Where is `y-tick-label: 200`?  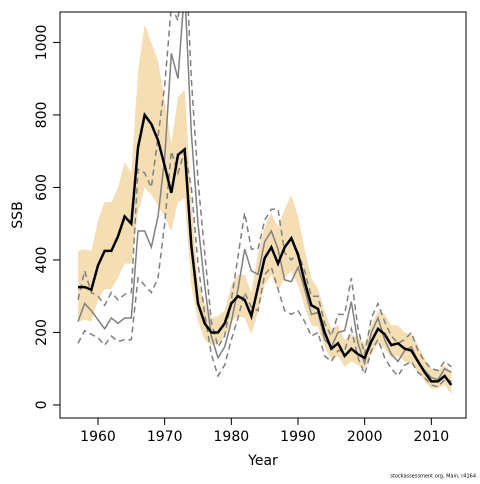 y-tick-label: 200 is located at coordinates (42, 332).